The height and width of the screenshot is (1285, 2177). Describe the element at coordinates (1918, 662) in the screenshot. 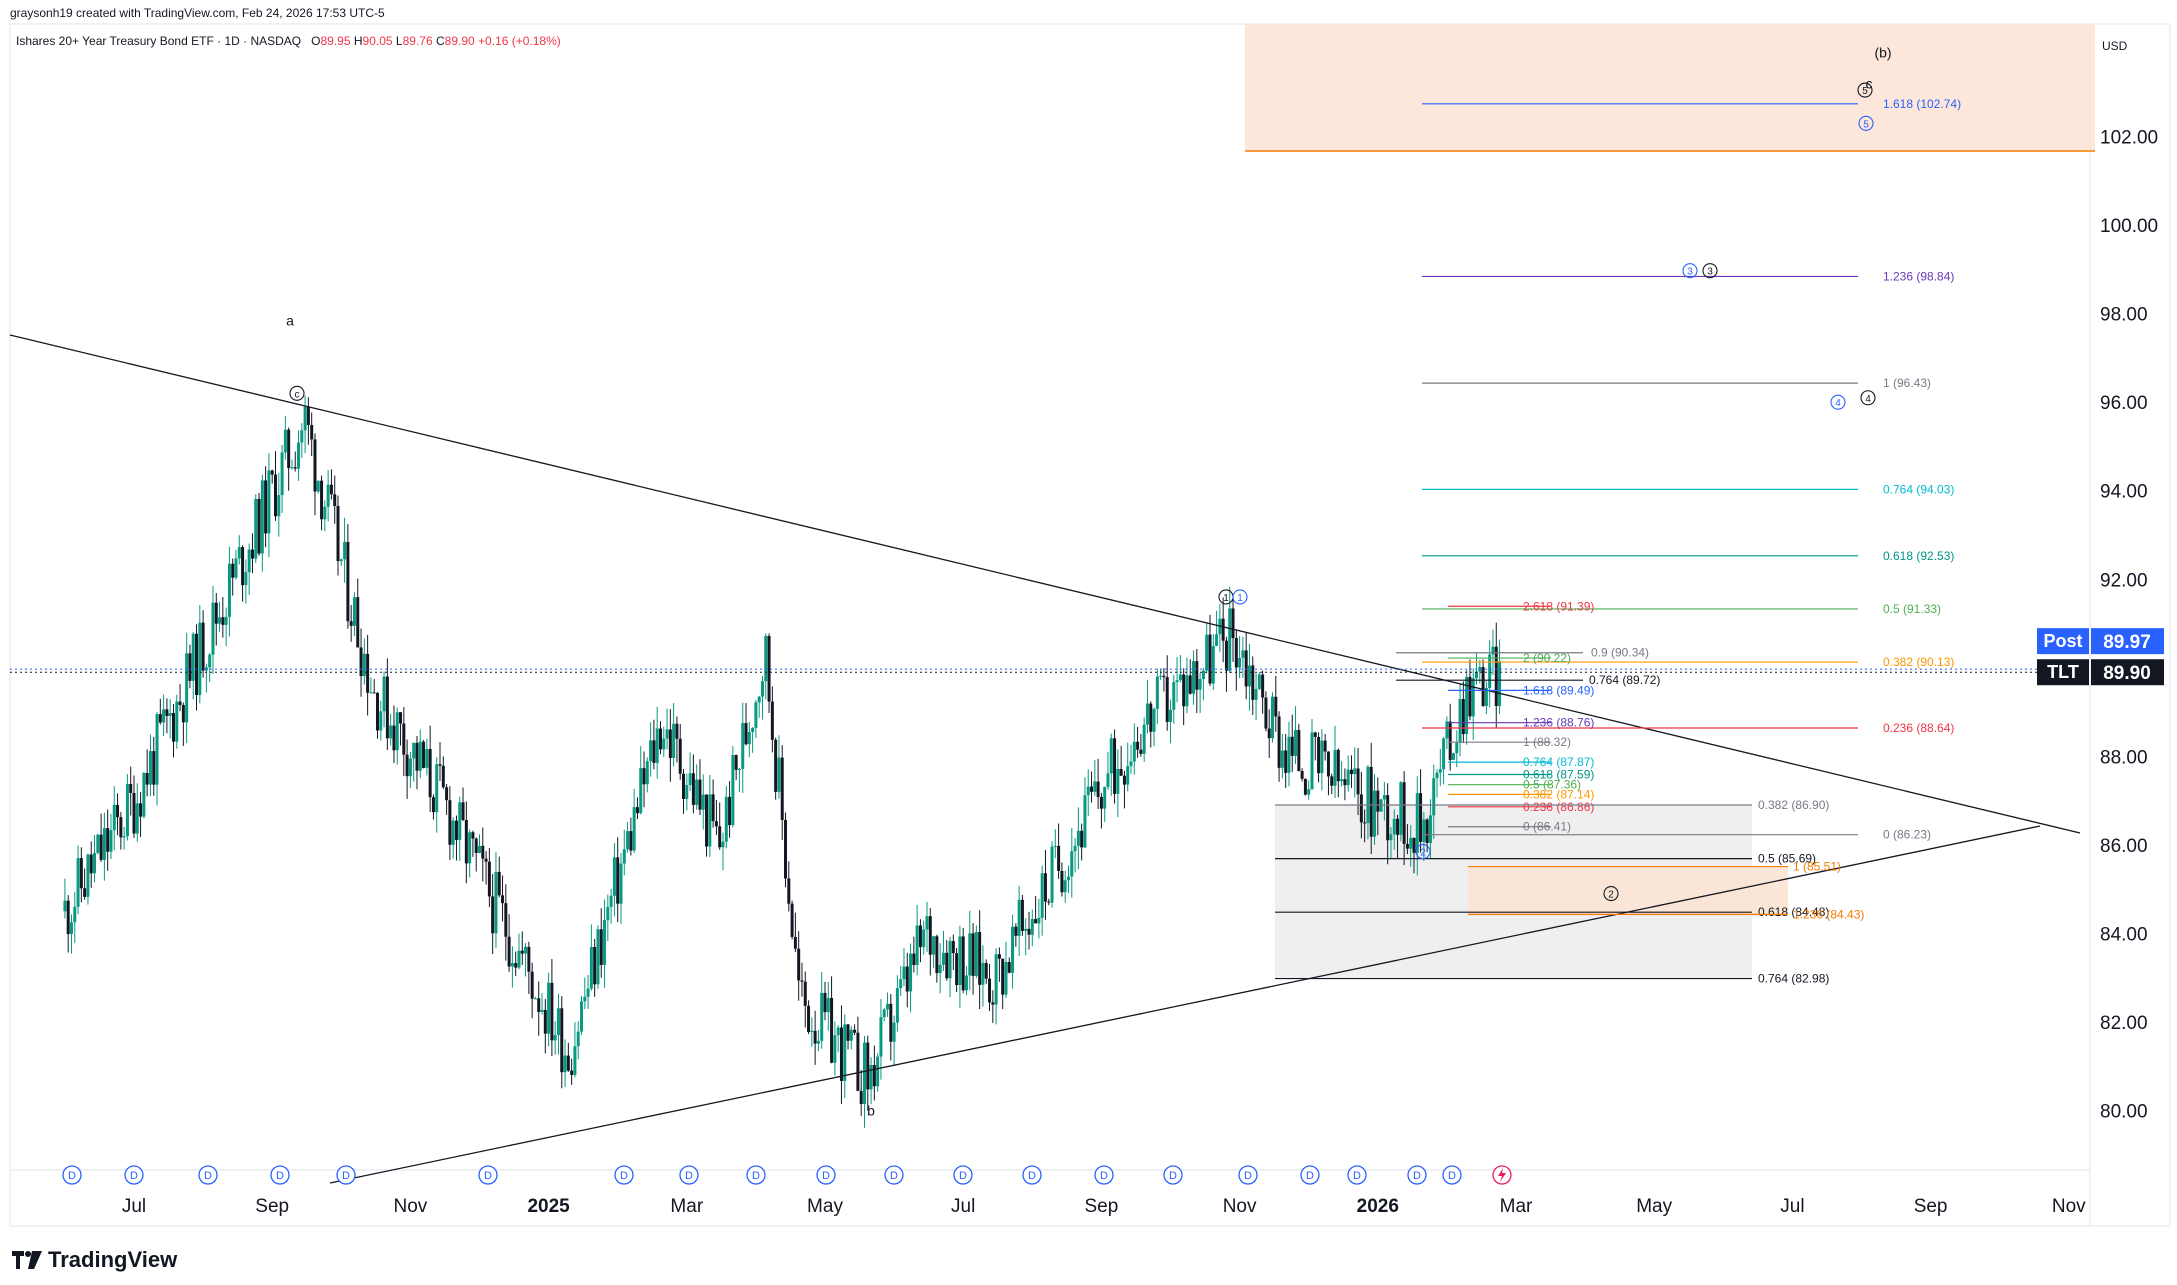

I see `fib-level-label: 0.382 (90.13)` at that location.